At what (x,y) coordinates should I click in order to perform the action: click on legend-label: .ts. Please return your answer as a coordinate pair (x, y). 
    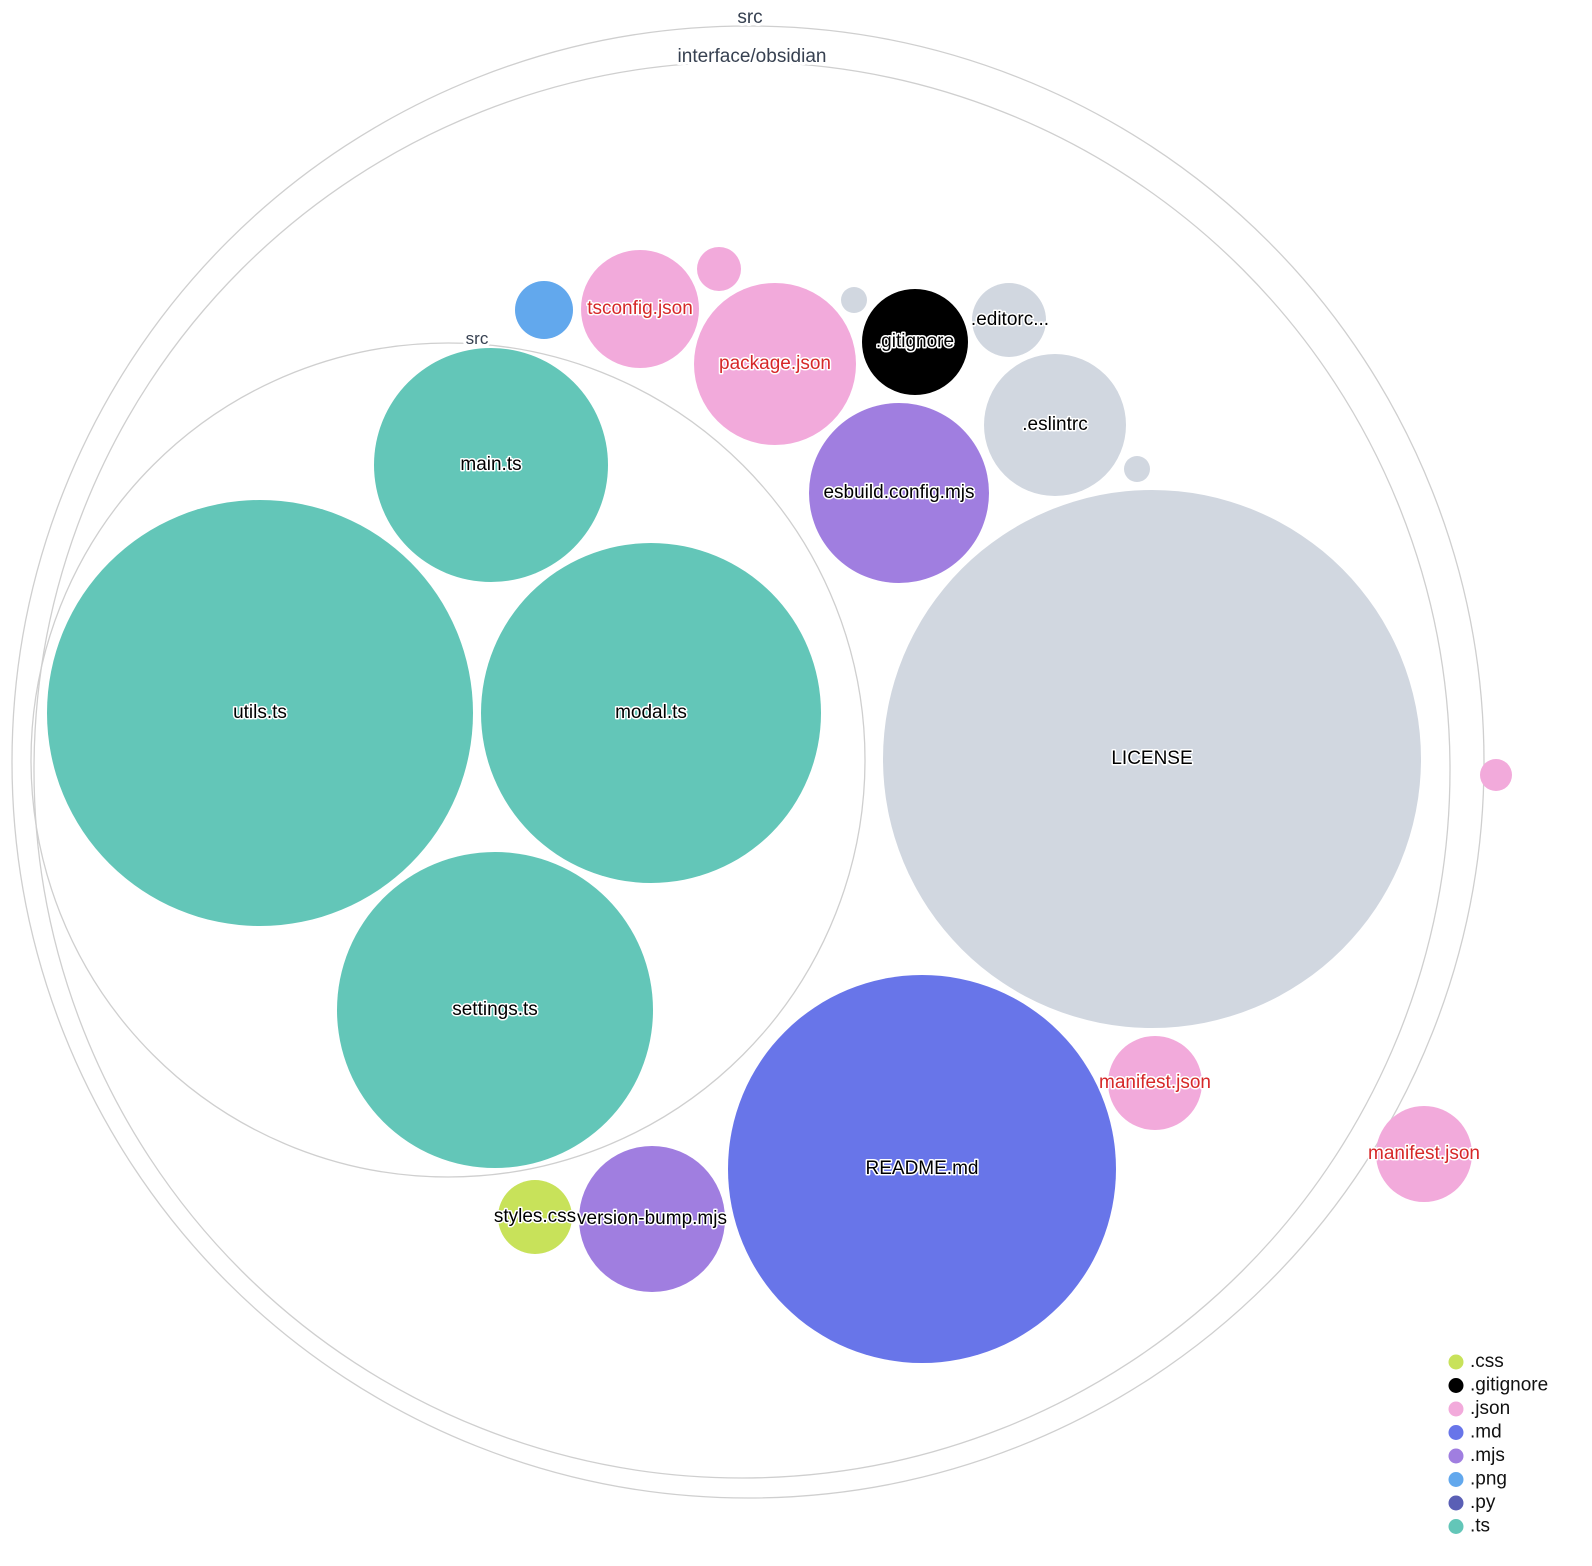
    Looking at the image, I should click on (1480, 1526).